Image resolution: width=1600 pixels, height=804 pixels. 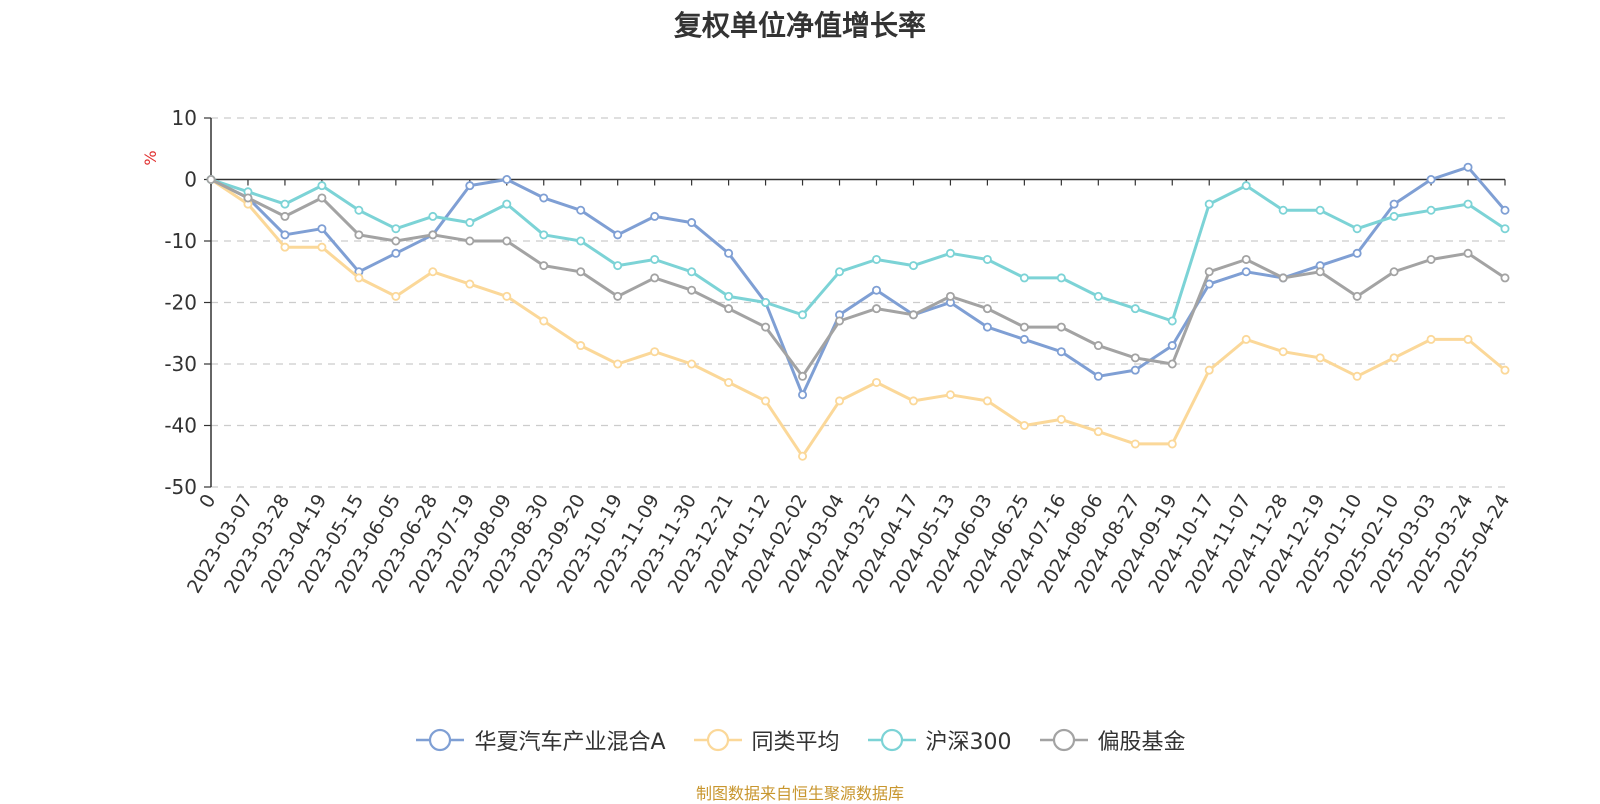 I want to click on y-tick-label: -40, so click(x=180, y=426).